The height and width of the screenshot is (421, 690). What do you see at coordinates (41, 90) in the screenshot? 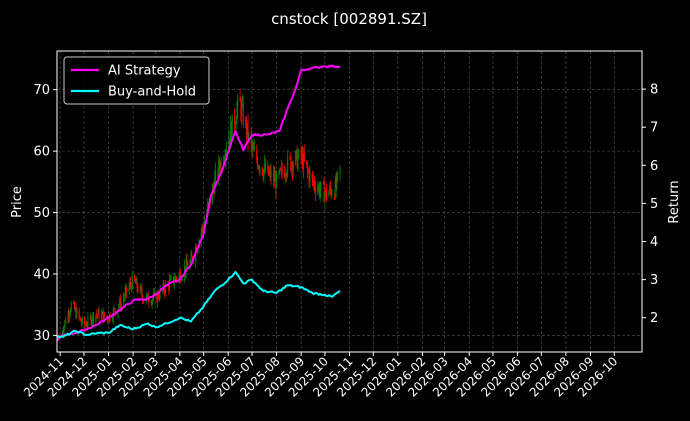
I see `y-left-tick-label: 70` at bounding box center [41, 90].